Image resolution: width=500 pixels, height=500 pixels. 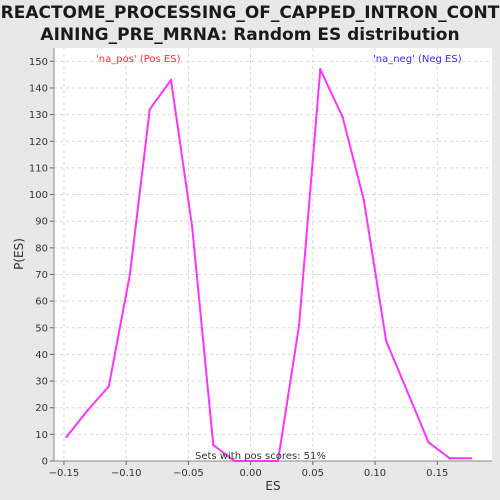 What do you see at coordinates (260, 456) in the screenshot?
I see `pos-score-annotation: Sets with pos scores: 51%` at bounding box center [260, 456].